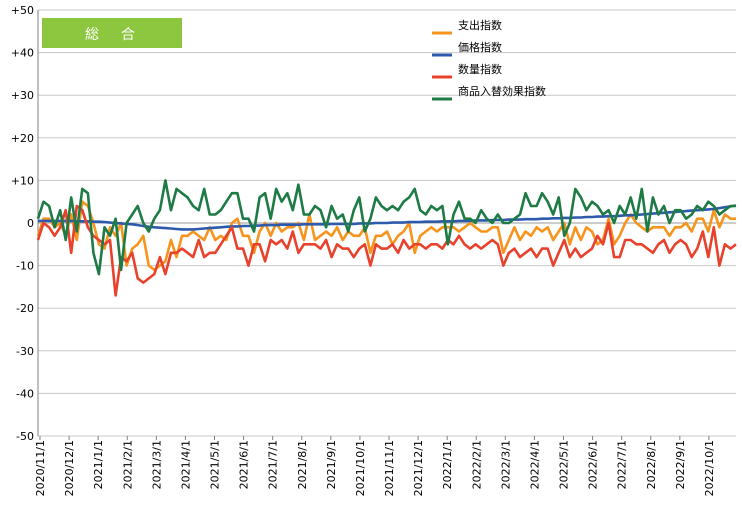 This screenshot has width=742, height=509. Describe the element at coordinates (22, 95) in the screenshot. I see `y-tick-label: +30` at that location.